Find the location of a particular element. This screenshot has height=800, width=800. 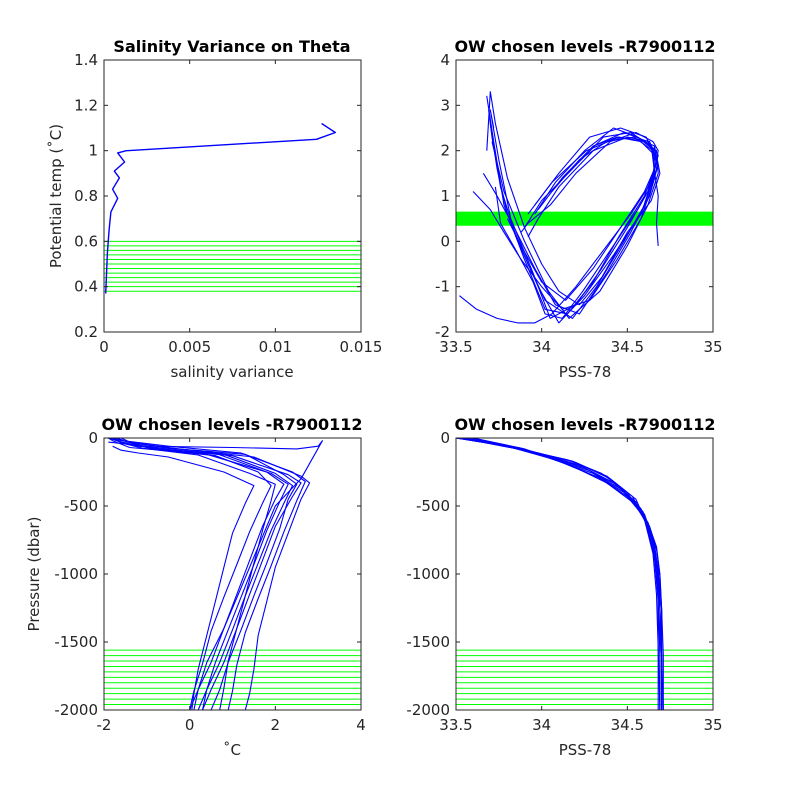

plot-area: 0 0.005 0.01 0.015 0.2 0.4 0.6 0.8 1 1.2 1.4 is located at coordinates (228, 203).